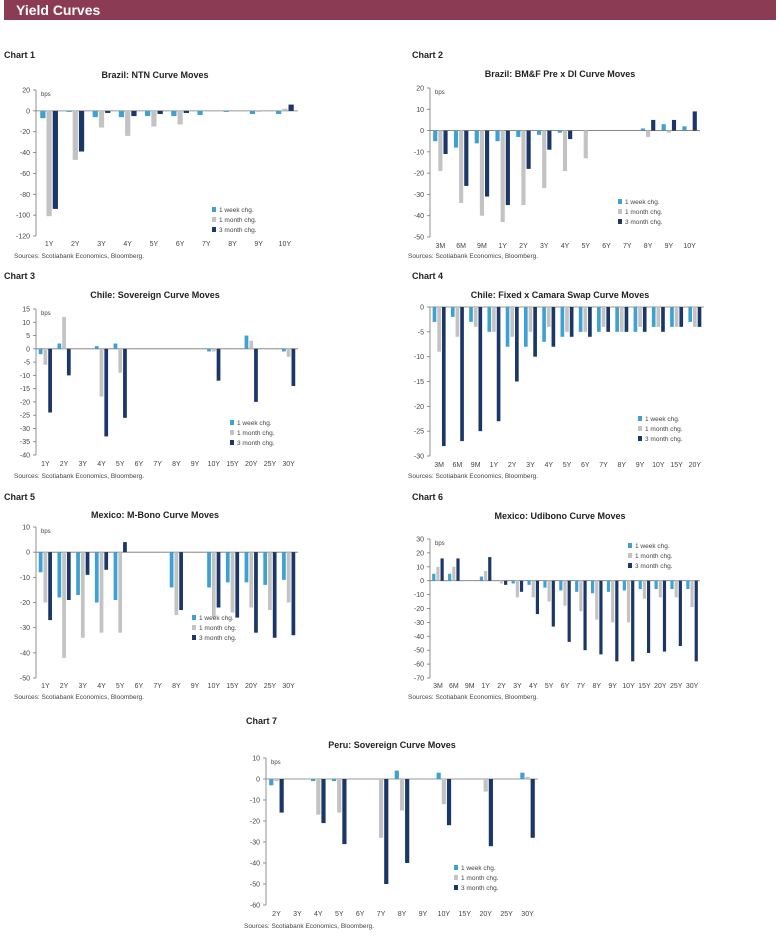 The image size is (780, 936). I want to click on x-tick-label: 3M, so click(439, 465).